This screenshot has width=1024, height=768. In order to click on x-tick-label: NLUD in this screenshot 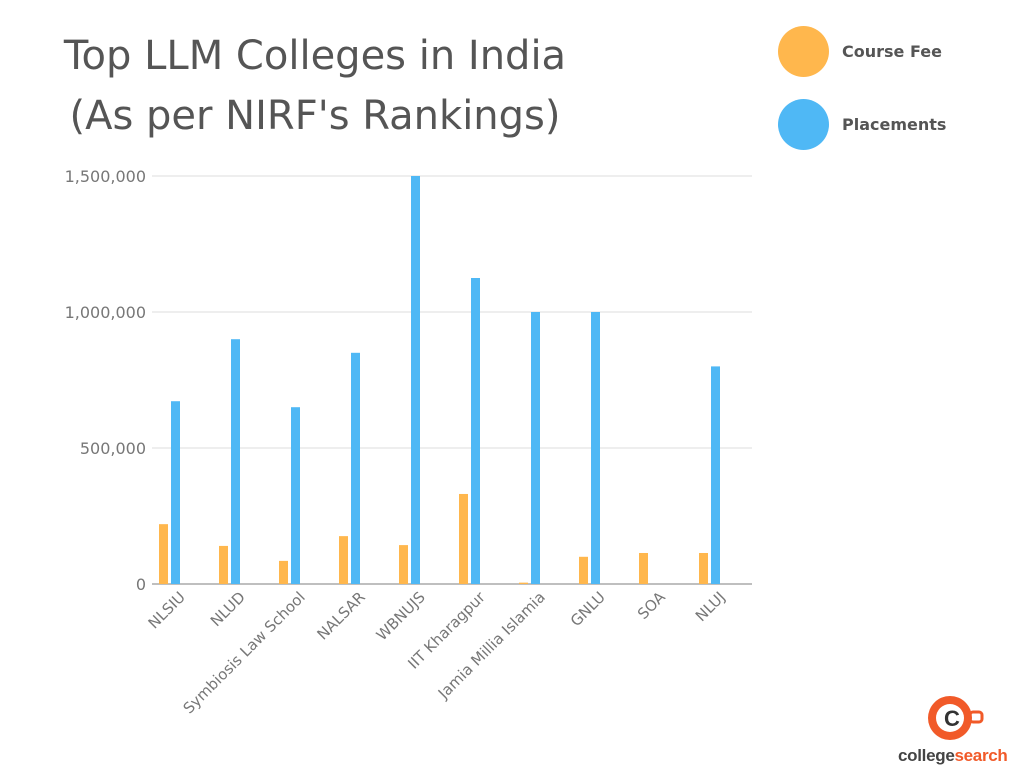, I will do `click(228, 609)`.